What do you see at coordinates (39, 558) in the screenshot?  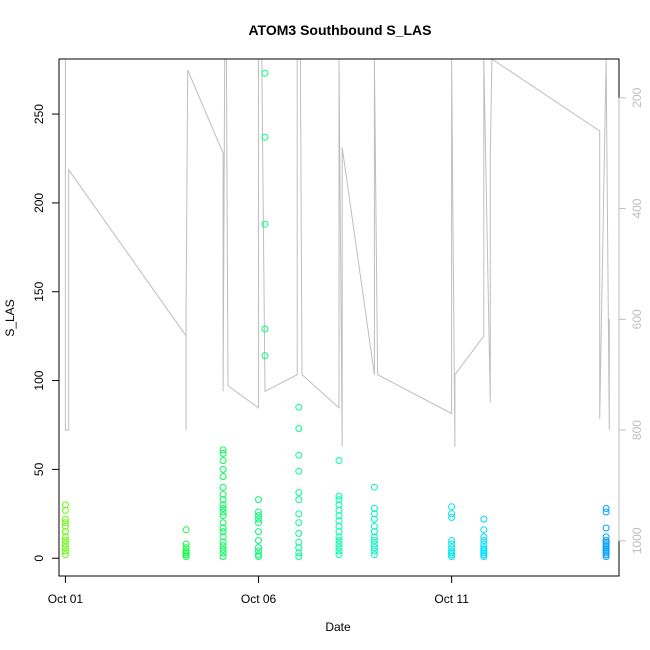 I see `y-tick-label: 0` at bounding box center [39, 558].